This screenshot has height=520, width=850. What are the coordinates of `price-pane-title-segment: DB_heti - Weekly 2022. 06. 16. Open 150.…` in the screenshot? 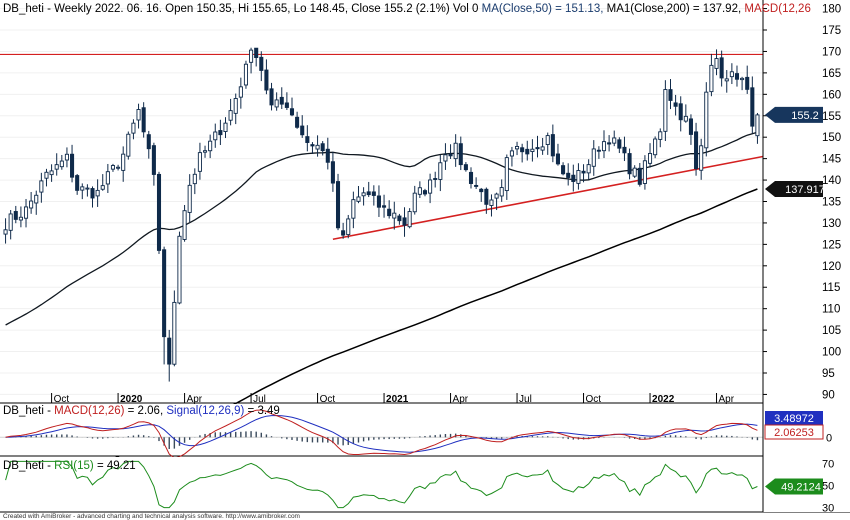 It's located at (242, 9).